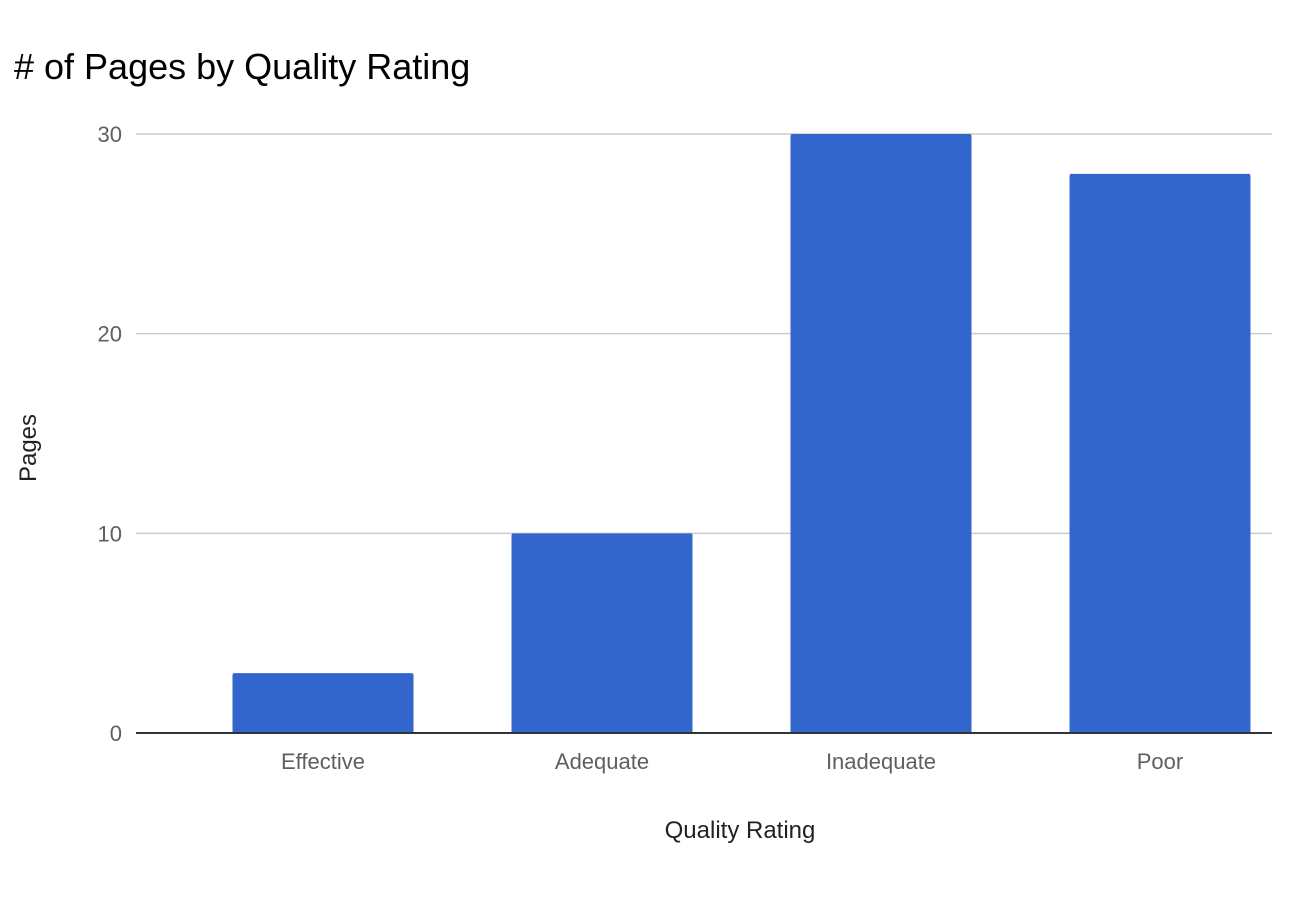  I want to click on y-tick-label: 0, so click(116, 733).